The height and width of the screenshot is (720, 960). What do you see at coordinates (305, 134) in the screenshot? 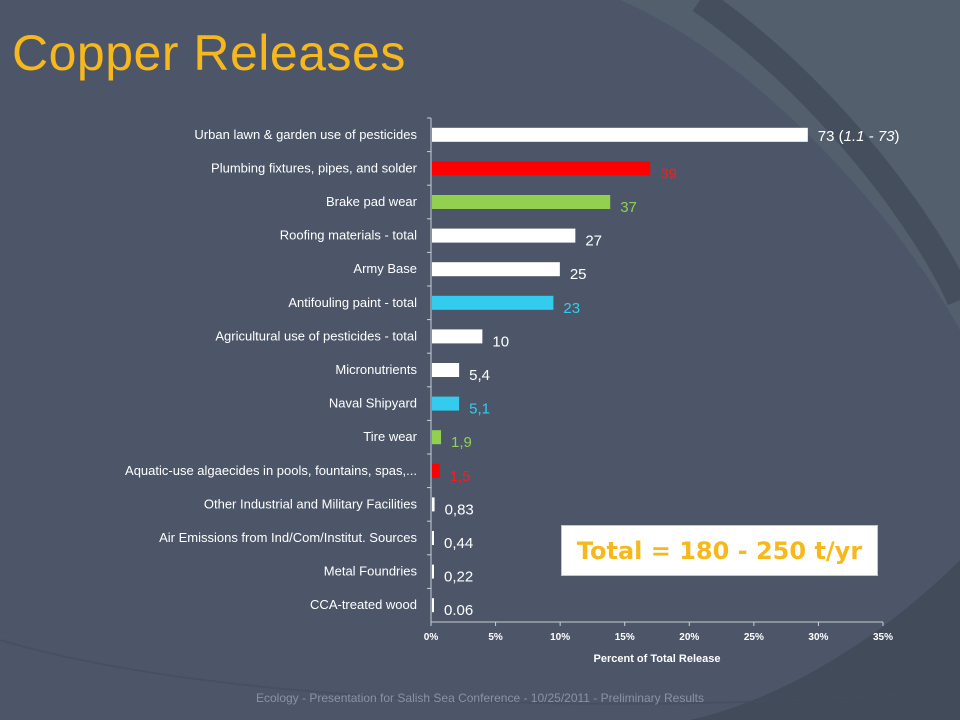
I see `category-label: Urban lawn & garden use of pesticides` at bounding box center [305, 134].